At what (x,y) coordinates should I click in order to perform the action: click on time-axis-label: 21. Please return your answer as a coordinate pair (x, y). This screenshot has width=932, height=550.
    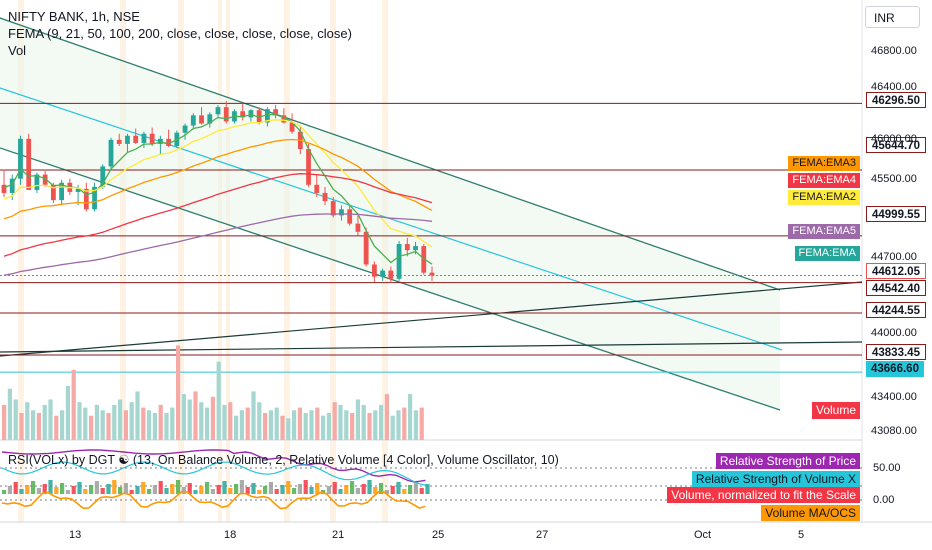
    Looking at the image, I should click on (338, 535).